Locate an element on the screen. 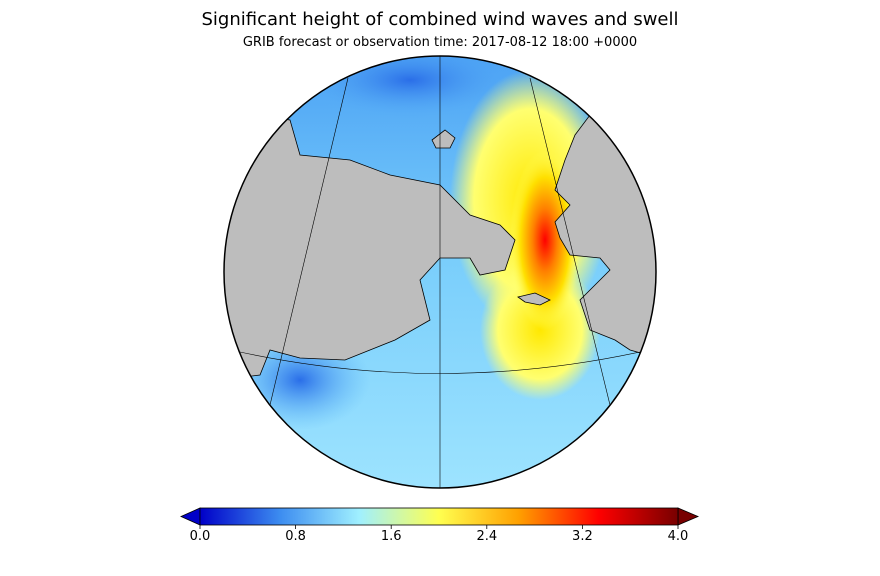 The width and height of the screenshot is (880, 576). tick-label: 0.8 is located at coordinates (295, 536).